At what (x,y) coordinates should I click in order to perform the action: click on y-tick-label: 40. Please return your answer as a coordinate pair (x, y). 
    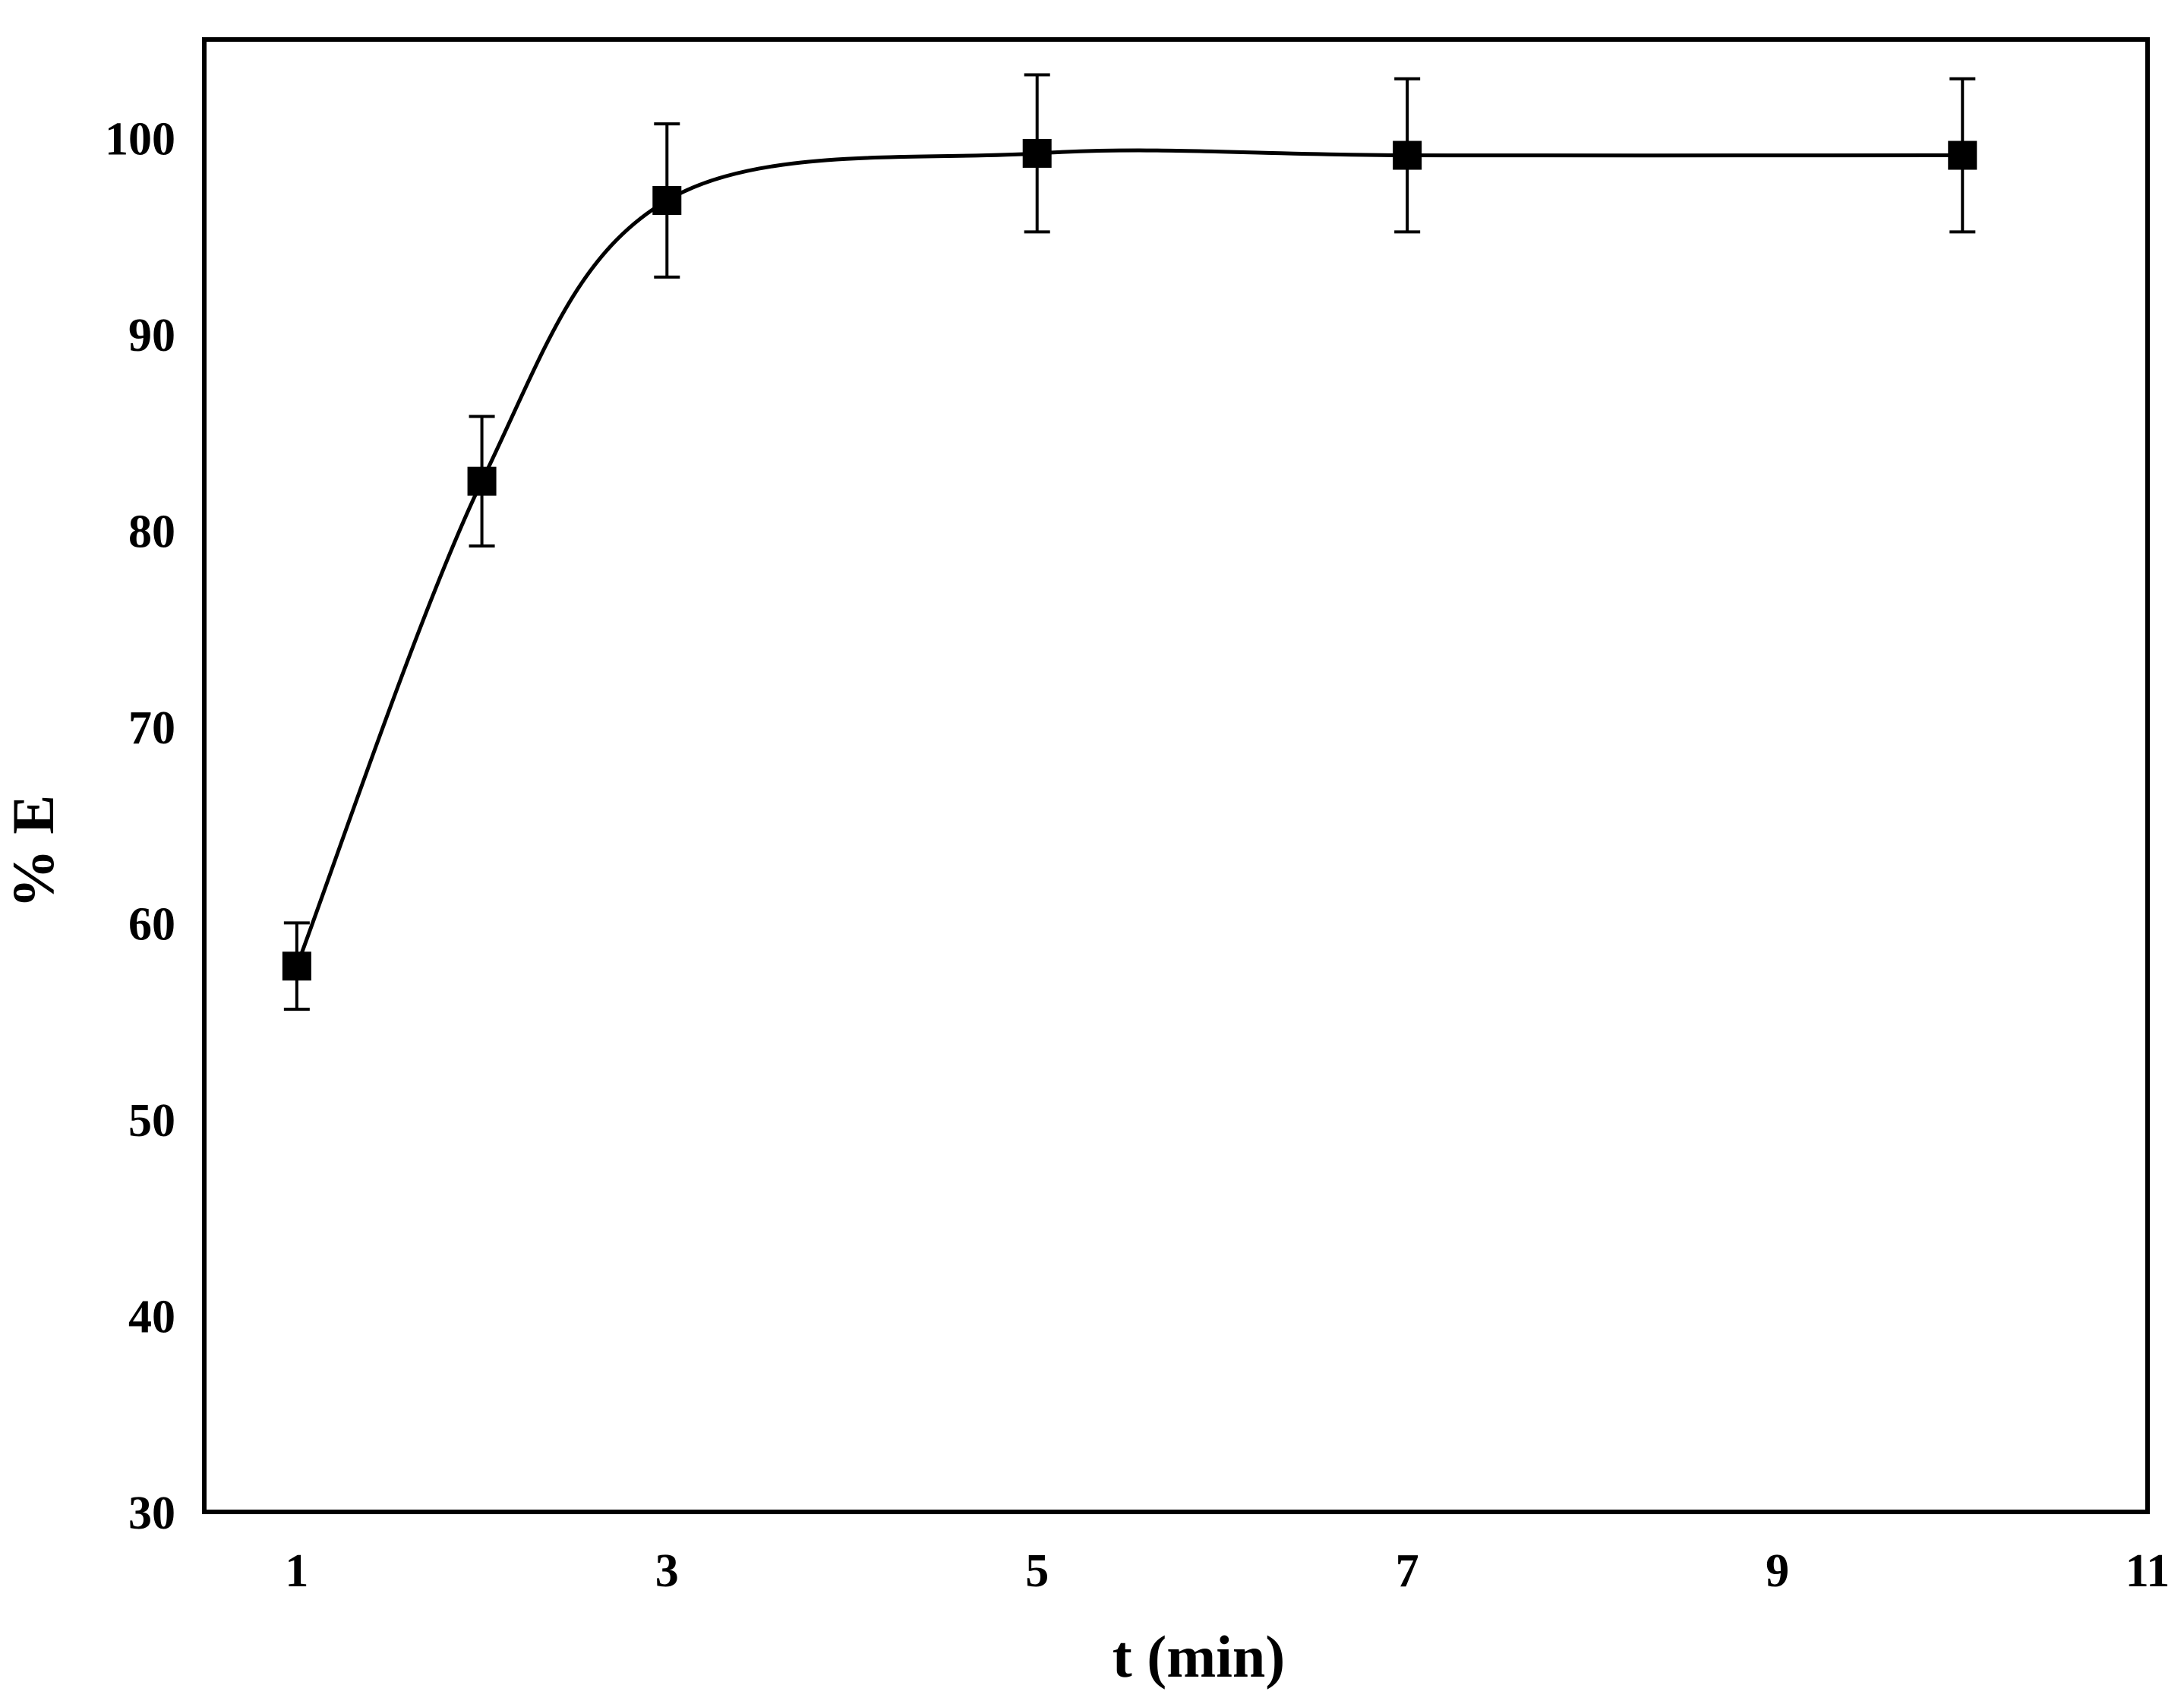
    Looking at the image, I should click on (151, 1317).